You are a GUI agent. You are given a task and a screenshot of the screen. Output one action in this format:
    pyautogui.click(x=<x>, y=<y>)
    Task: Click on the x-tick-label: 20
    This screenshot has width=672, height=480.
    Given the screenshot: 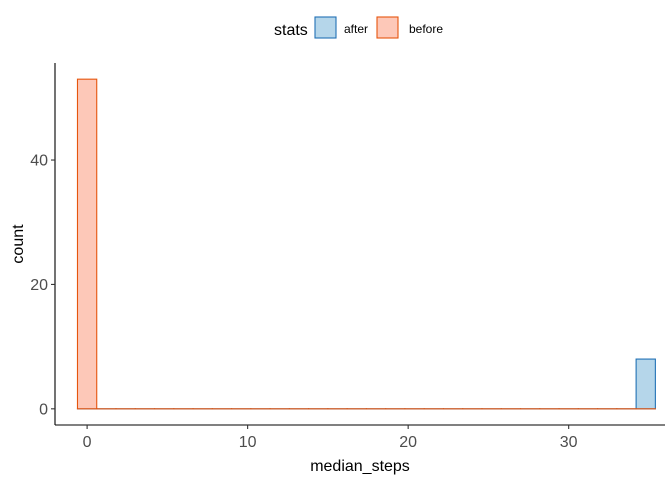 What is the action you would take?
    pyautogui.click(x=408, y=442)
    